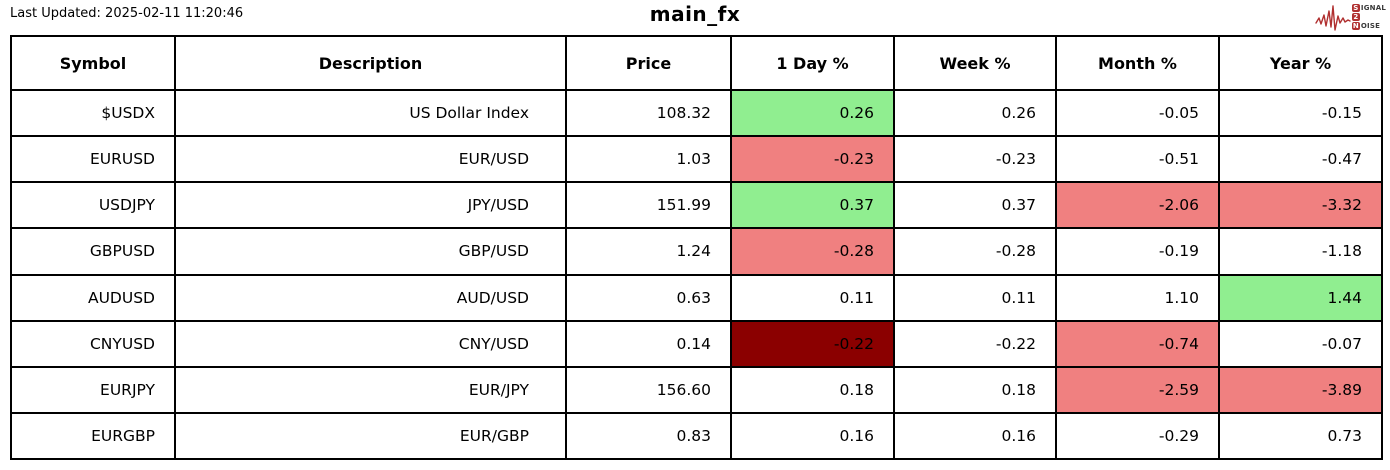 The image size is (1390, 470). What do you see at coordinates (1137, 436) in the screenshot?
I see `cell-month-pct: -0.29` at bounding box center [1137, 436].